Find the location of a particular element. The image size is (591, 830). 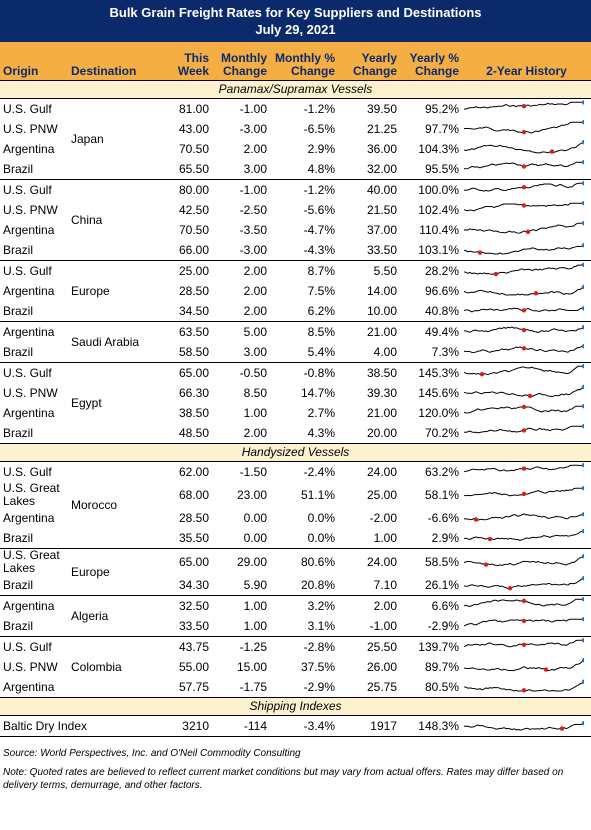

data-row: Argentina 38.50 1.00 2.7% 21.00 120.0% is located at coordinates (295, 413).